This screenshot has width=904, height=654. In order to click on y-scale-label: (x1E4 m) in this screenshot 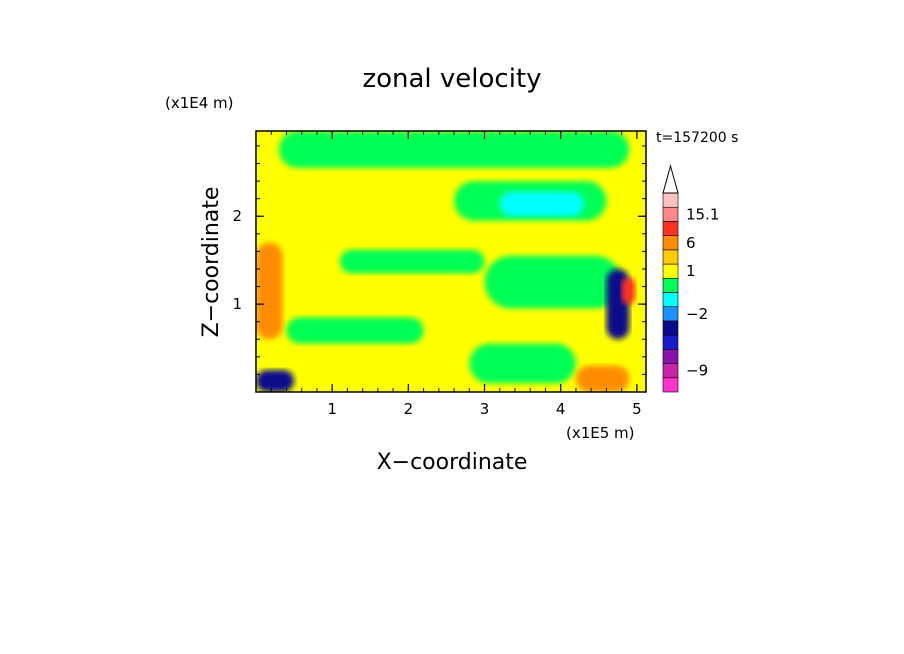, I will do `click(199, 103)`.